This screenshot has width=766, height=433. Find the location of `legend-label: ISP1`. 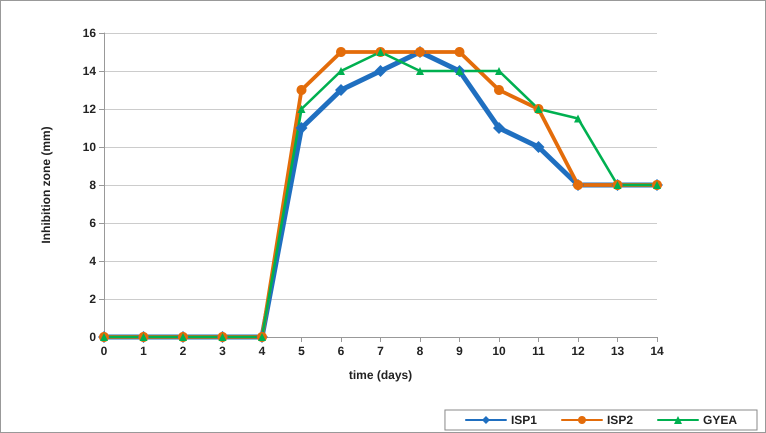

legend-label: ISP1 is located at coordinates (524, 420).